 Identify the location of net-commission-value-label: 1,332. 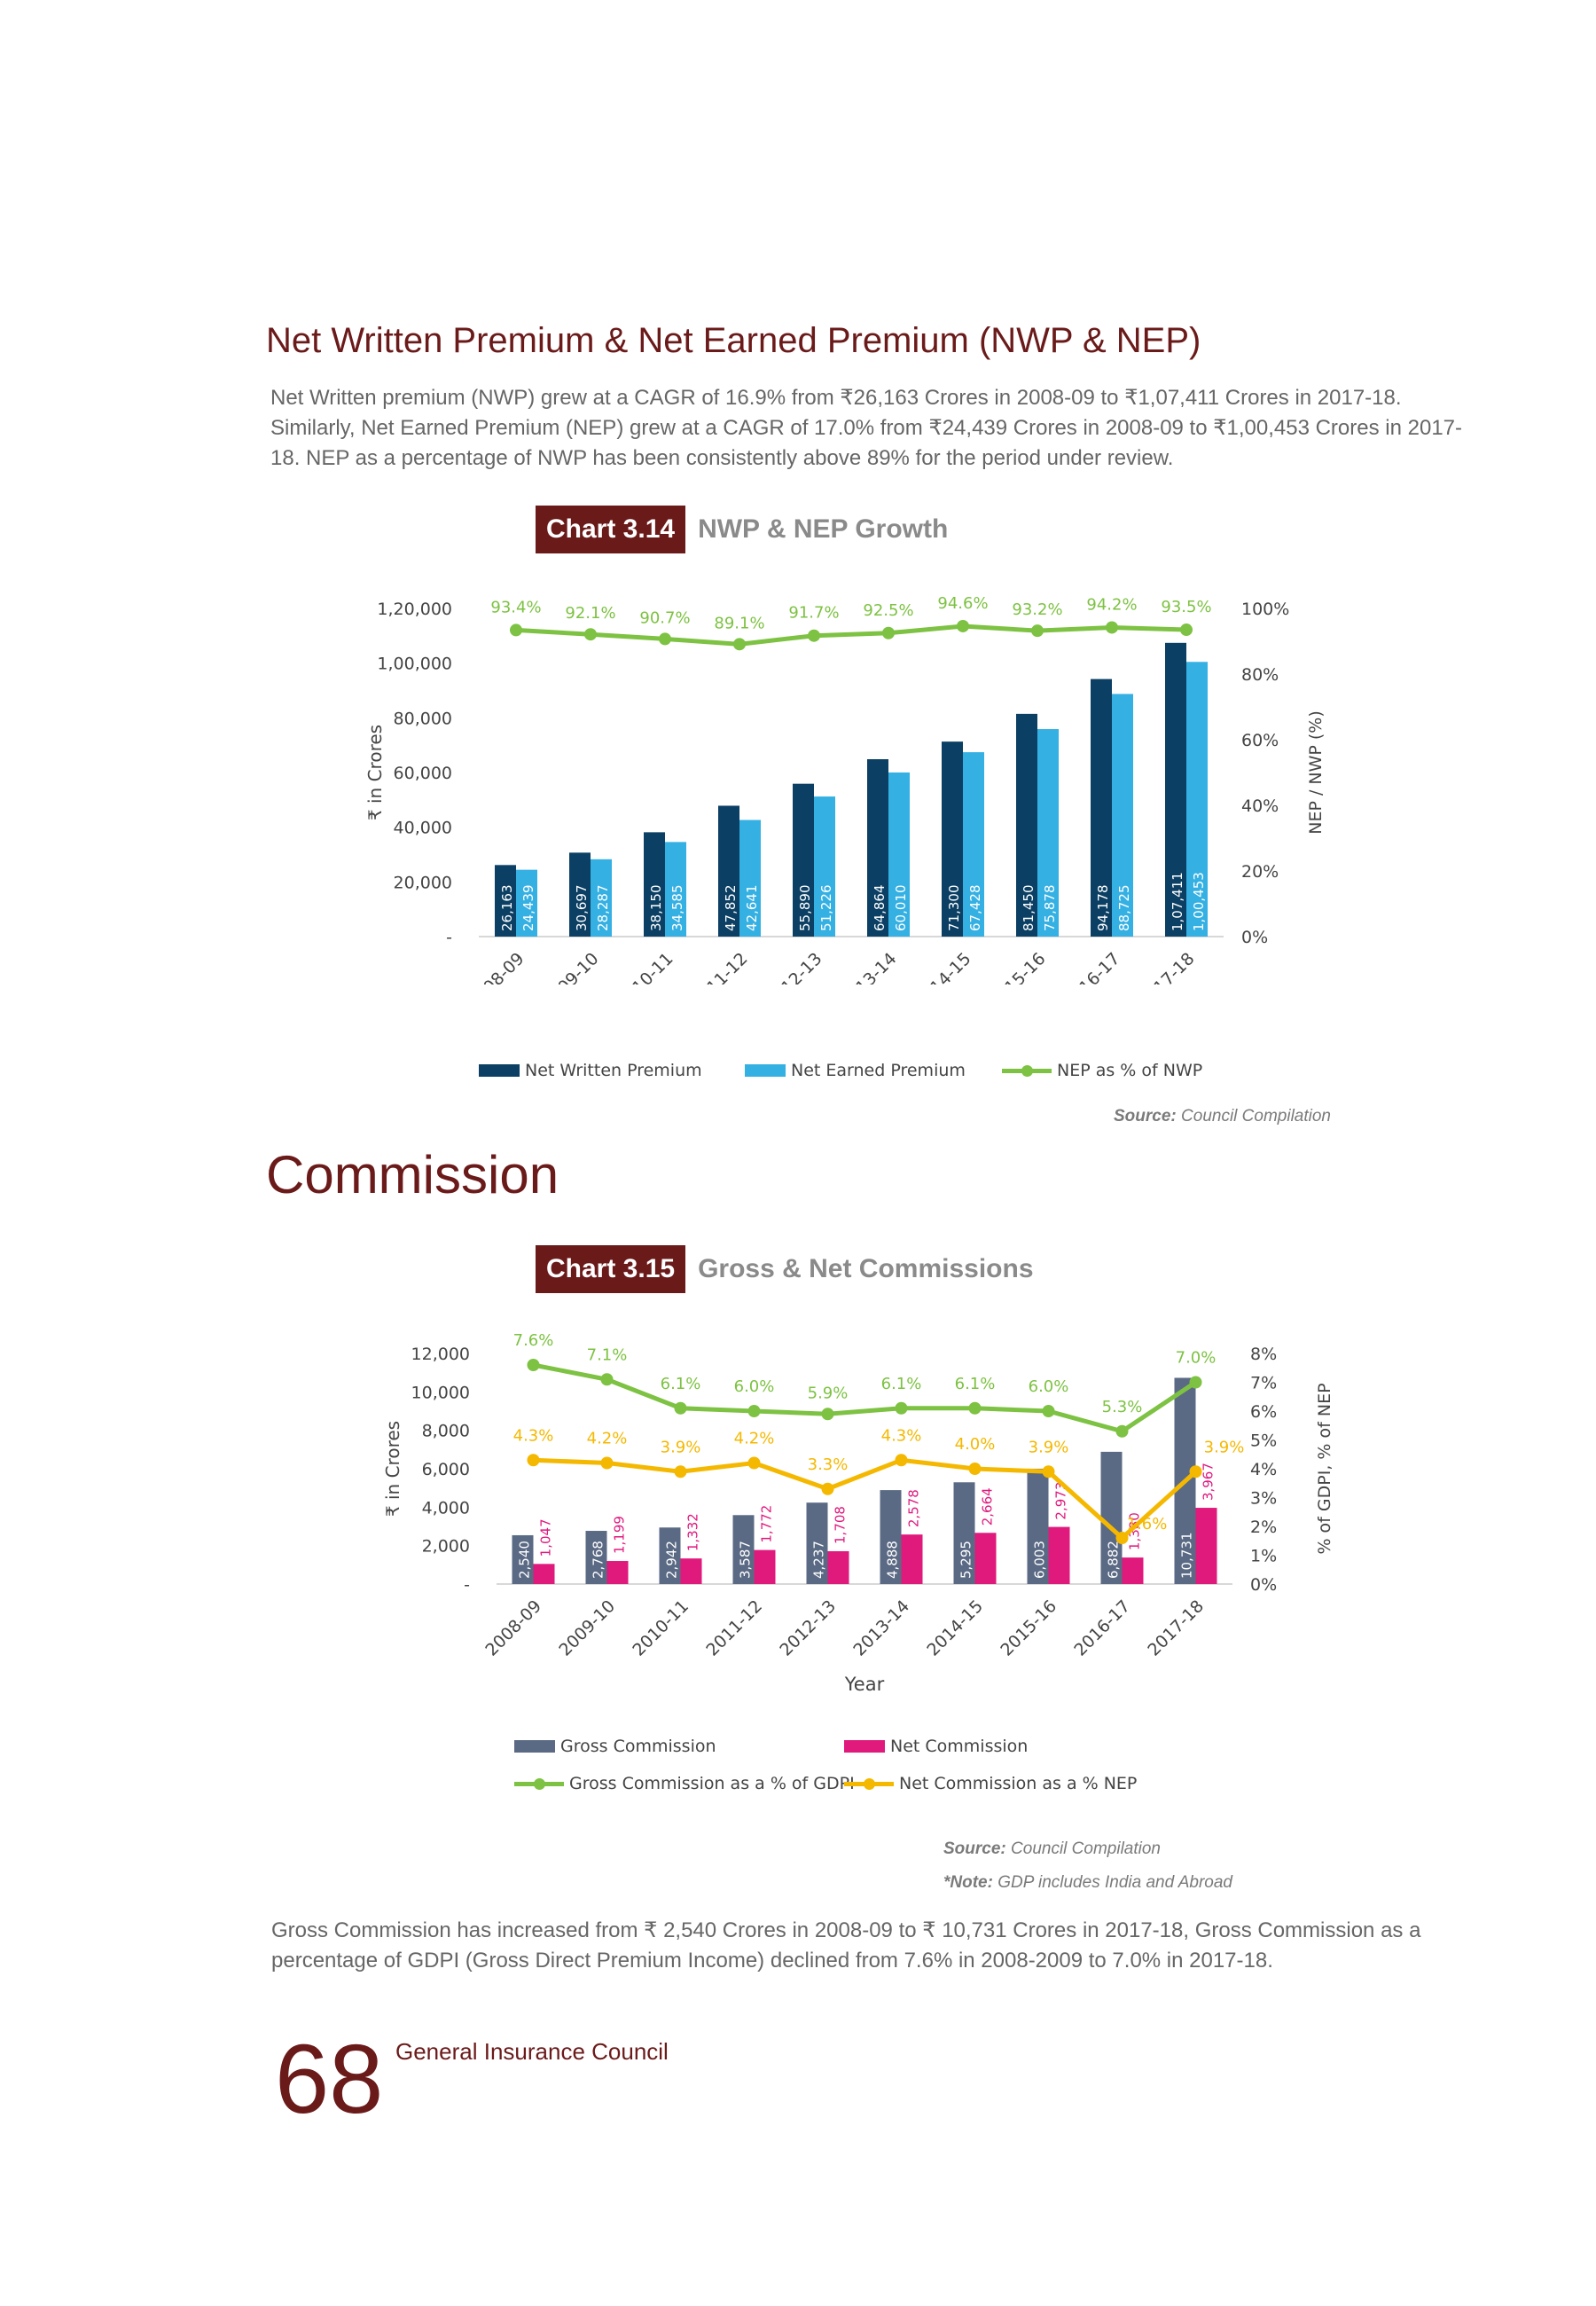
(693, 1532).